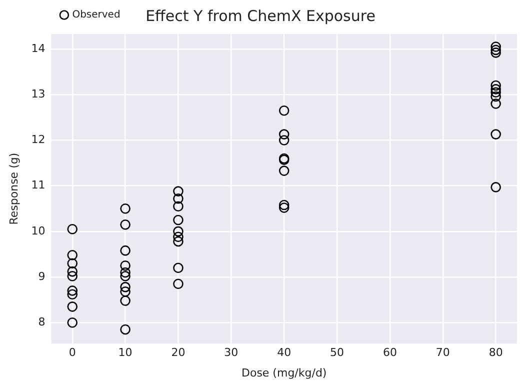 The width and height of the screenshot is (527, 388). I want to click on x-tick-label: 50, so click(337, 353).